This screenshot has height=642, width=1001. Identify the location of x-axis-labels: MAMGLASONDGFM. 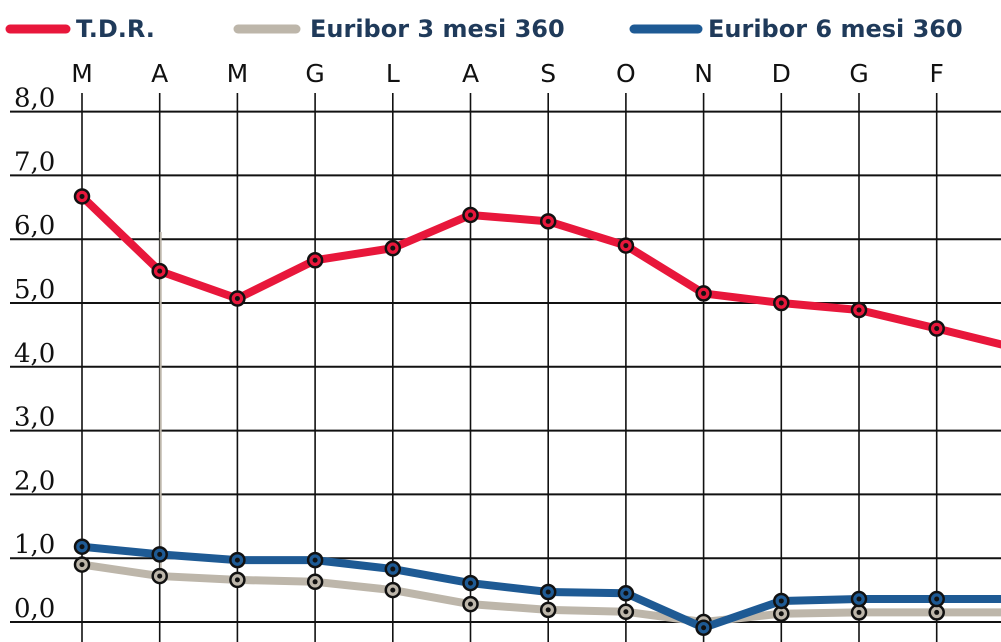
(507, 73).